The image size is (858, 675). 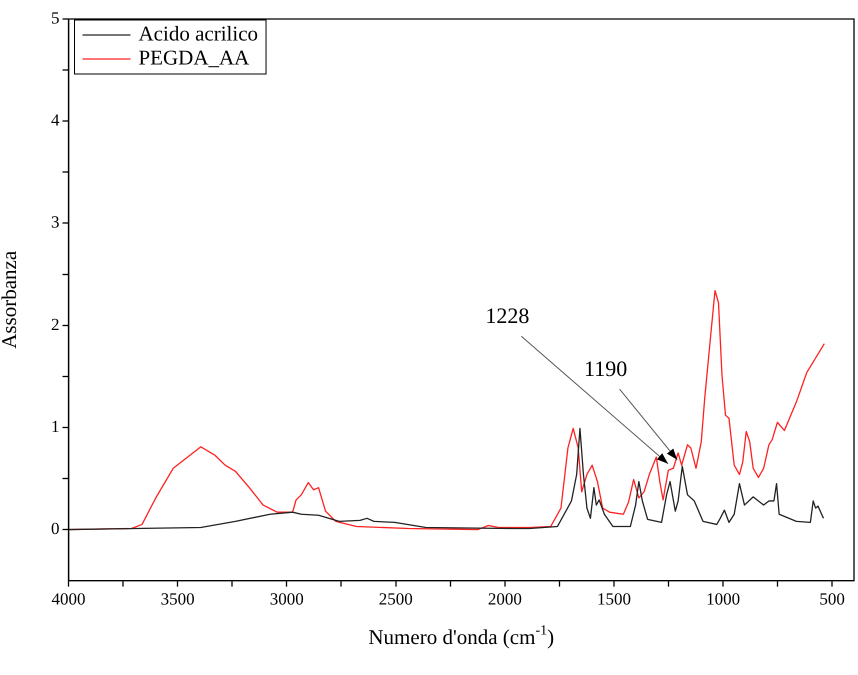 What do you see at coordinates (505, 598) in the screenshot?
I see `x-tick-label: 2000` at bounding box center [505, 598].